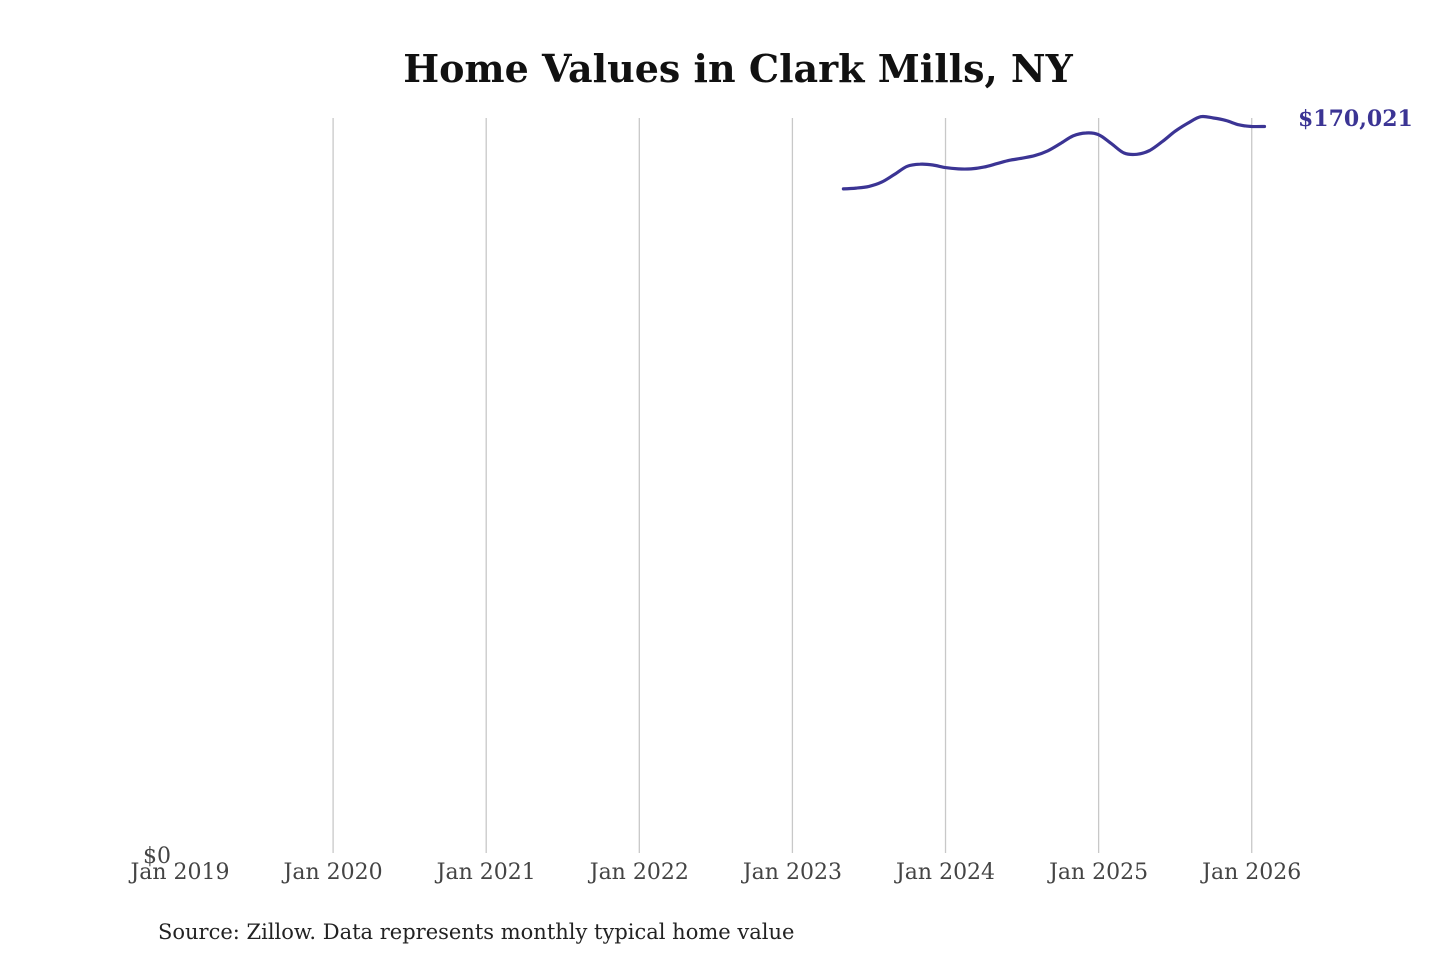 The width and height of the screenshot is (1440, 960). I want to click on x-tick-label-2023: Jan 2023, so click(791, 872).